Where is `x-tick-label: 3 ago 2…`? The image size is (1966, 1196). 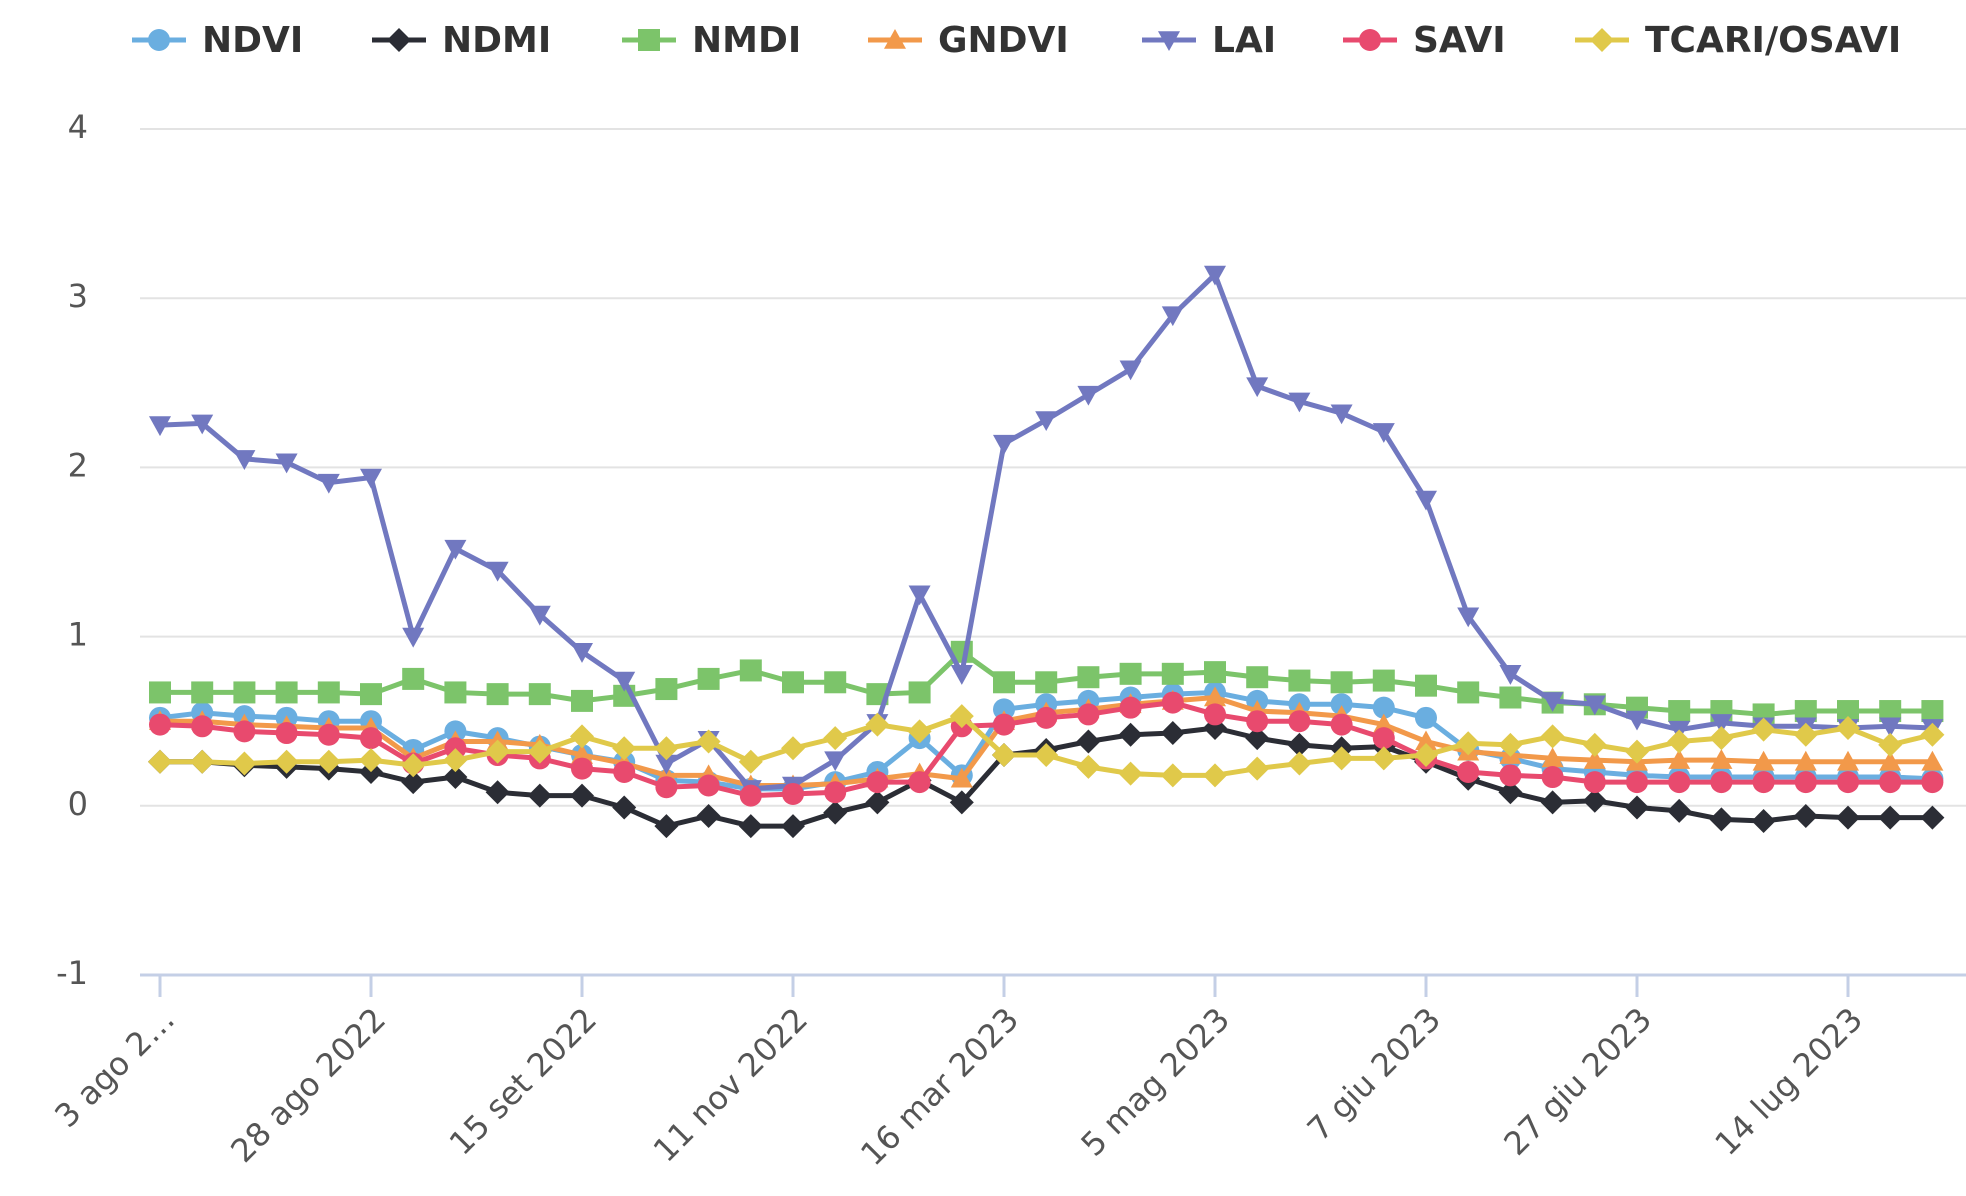 x-tick-label: 3 ago 2… is located at coordinates (114, 1067).